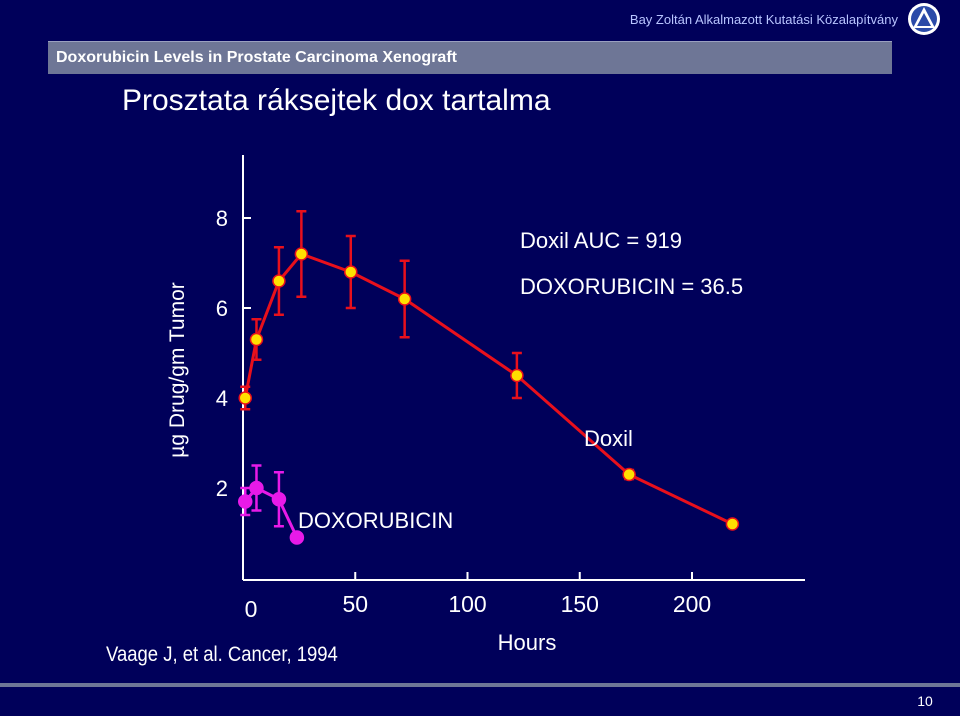 The height and width of the screenshot is (716, 960). Describe the element at coordinates (271, 512) in the screenshot. I see `series-line` at that location.